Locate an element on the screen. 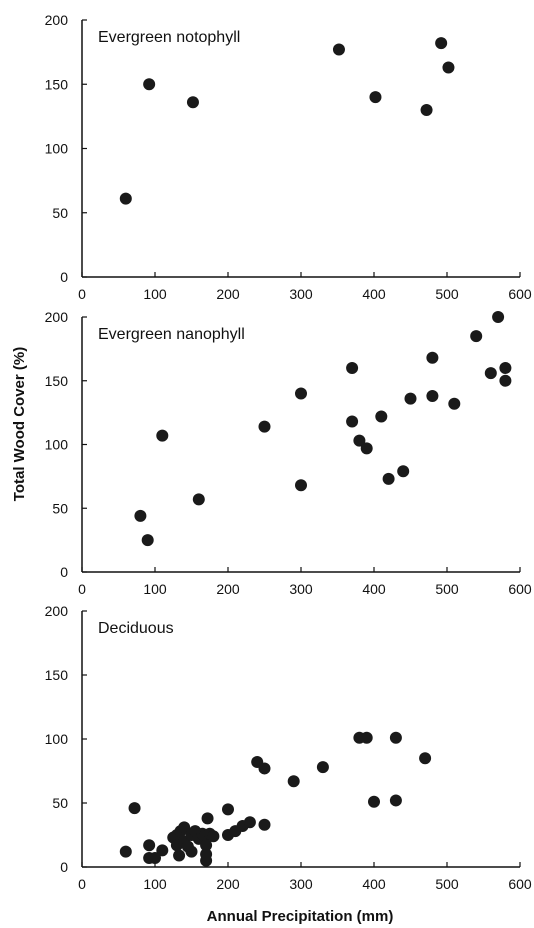 This screenshot has width=534, height=928. x-axis-label: Annual Precipitation (mm) is located at coordinates (300, 916).